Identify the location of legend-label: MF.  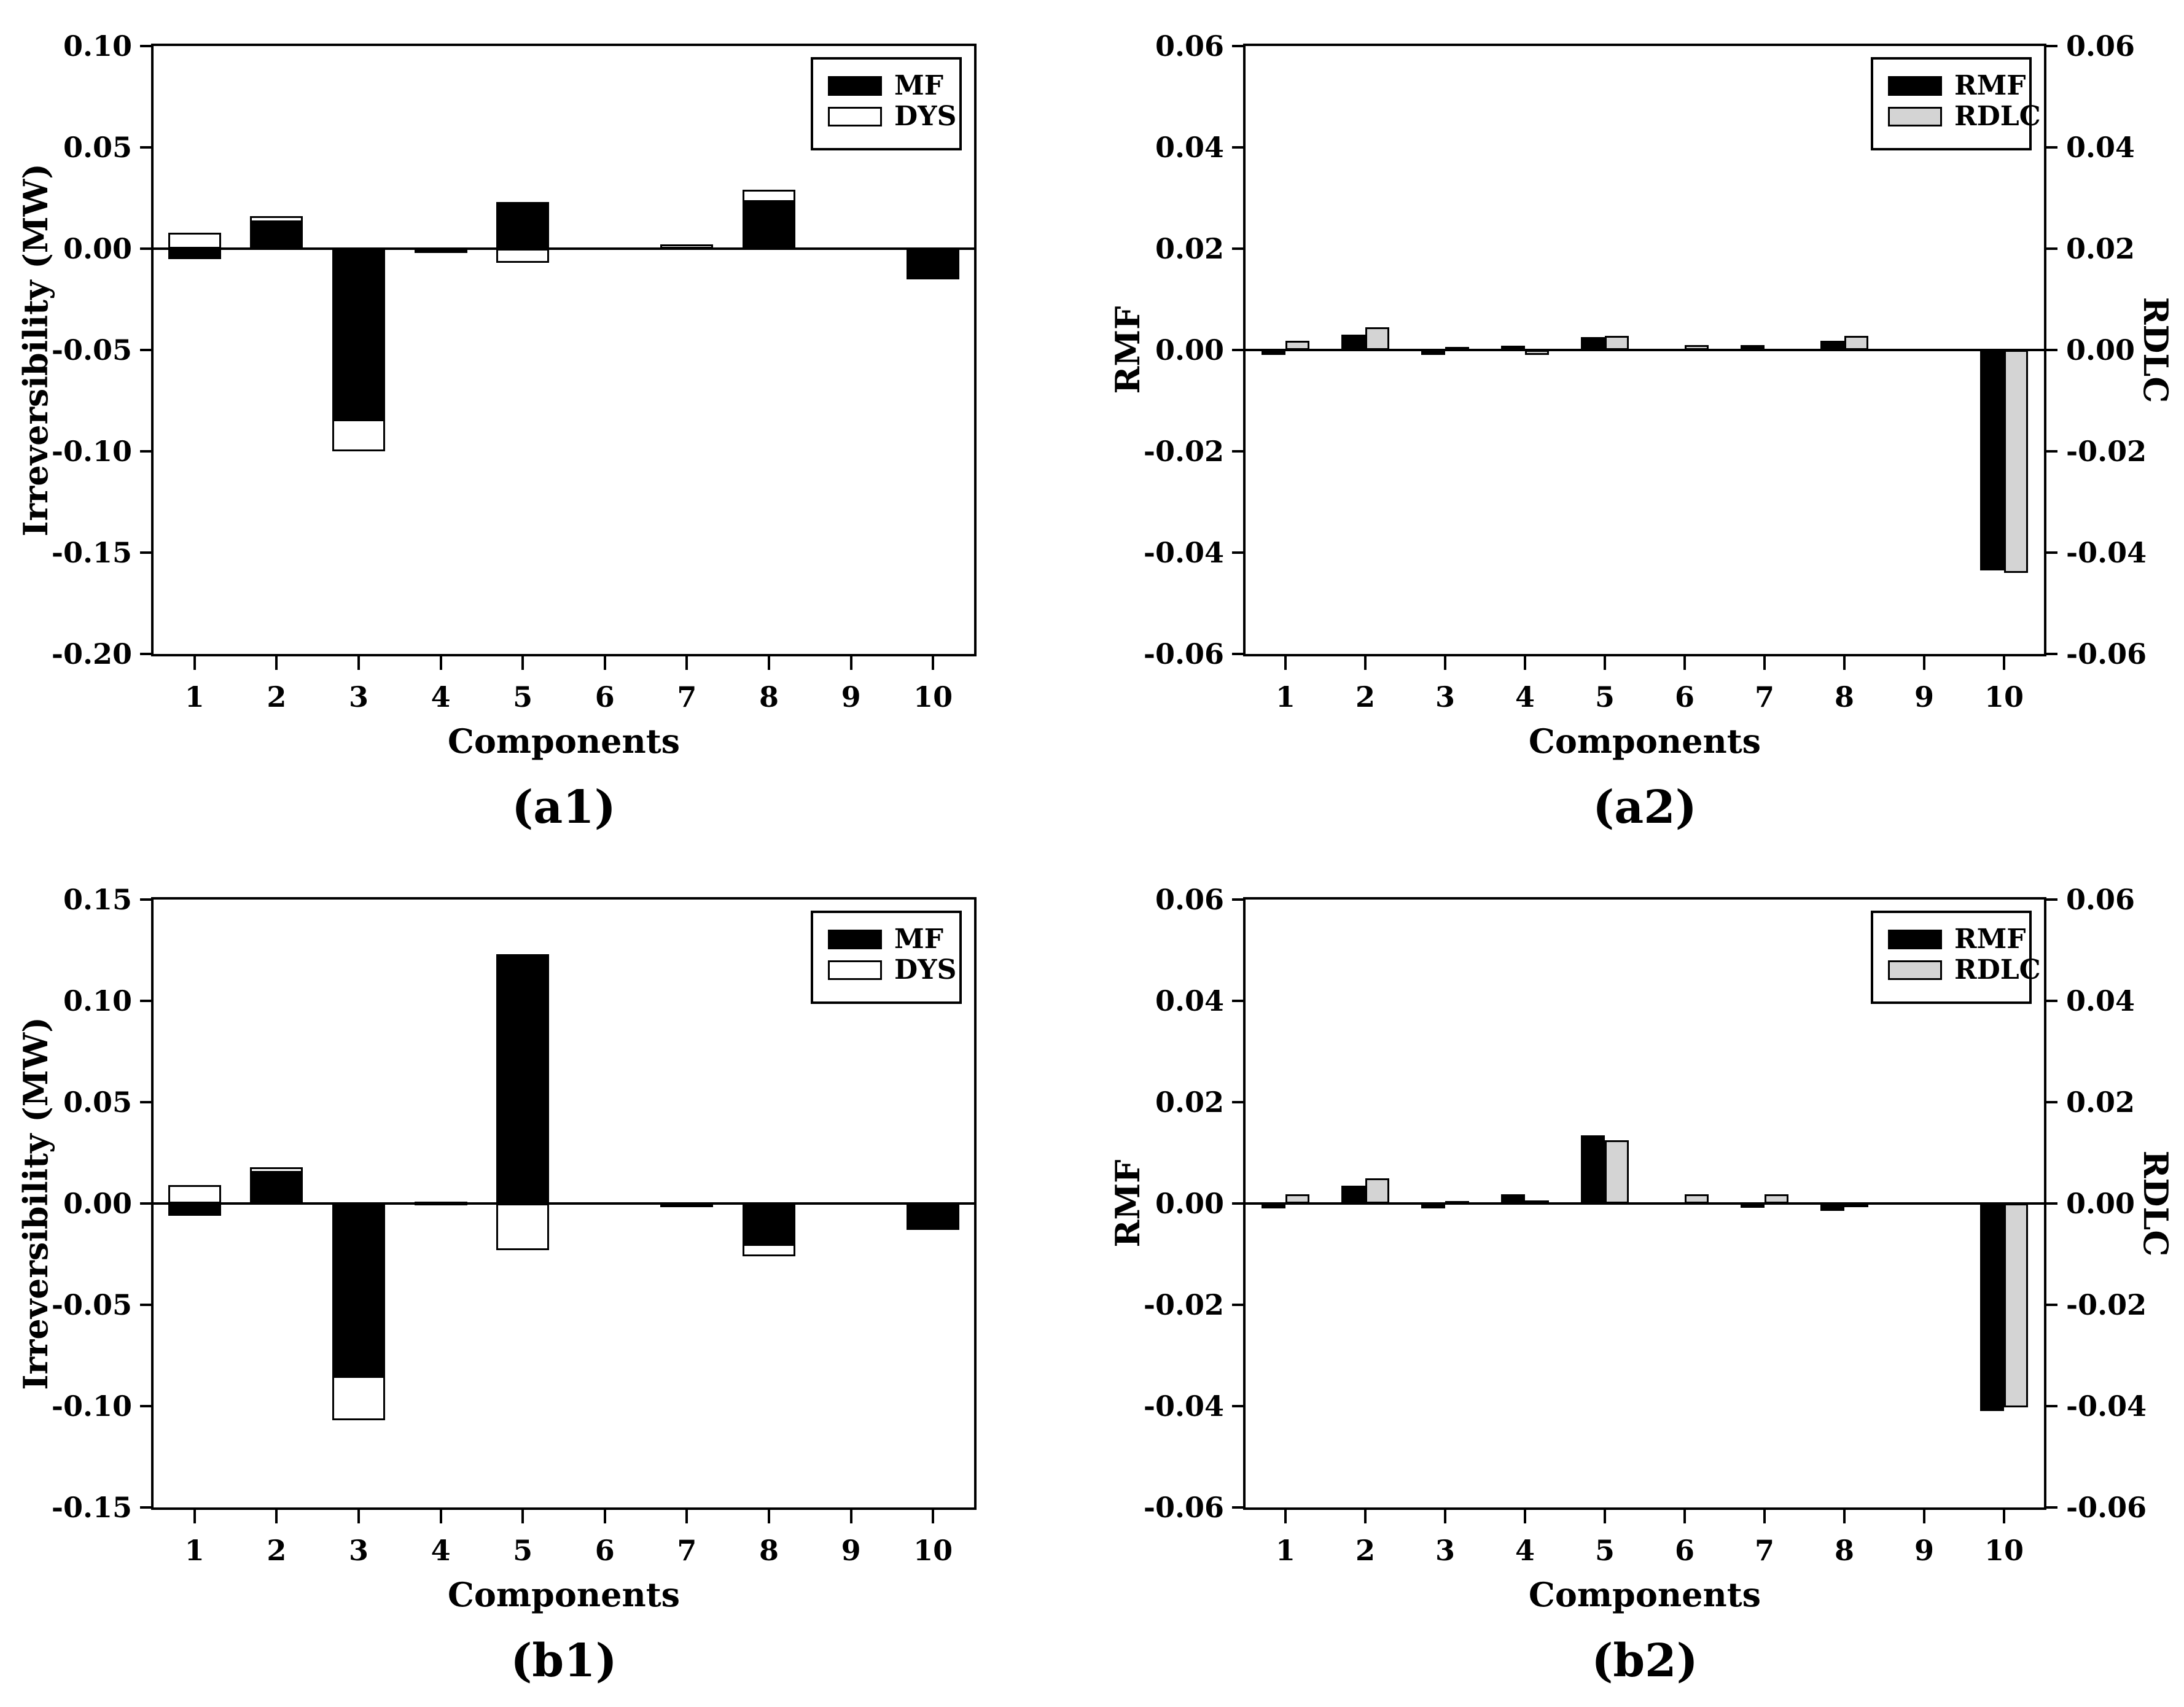
(918, 939).